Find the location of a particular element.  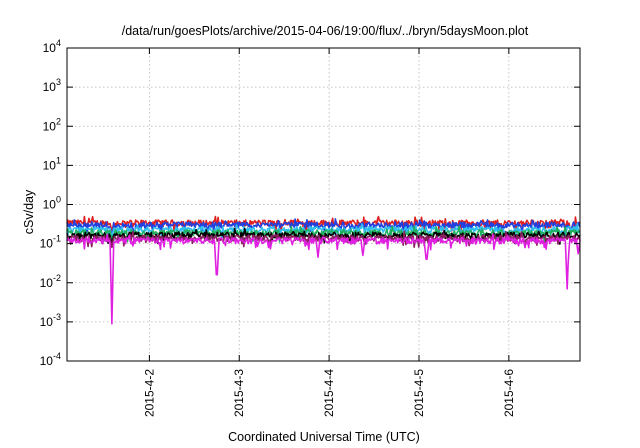

y-tick-label: 10⁻⁴ is located at coordinates (50, 359).